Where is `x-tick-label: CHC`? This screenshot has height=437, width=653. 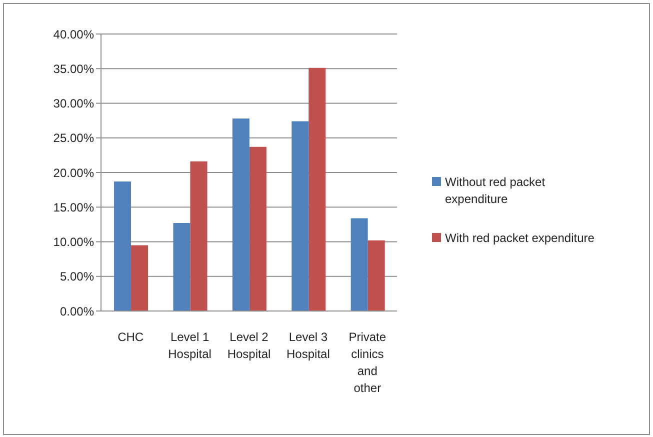
x-tick-label: CHC is located at coordinates (131, 337).